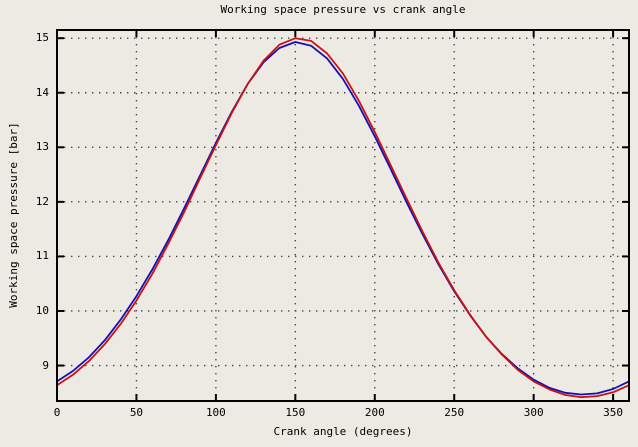  Describe the element at coordinates (374, 412) in the screenshot. I see `x-tick-label: 200` at that location.